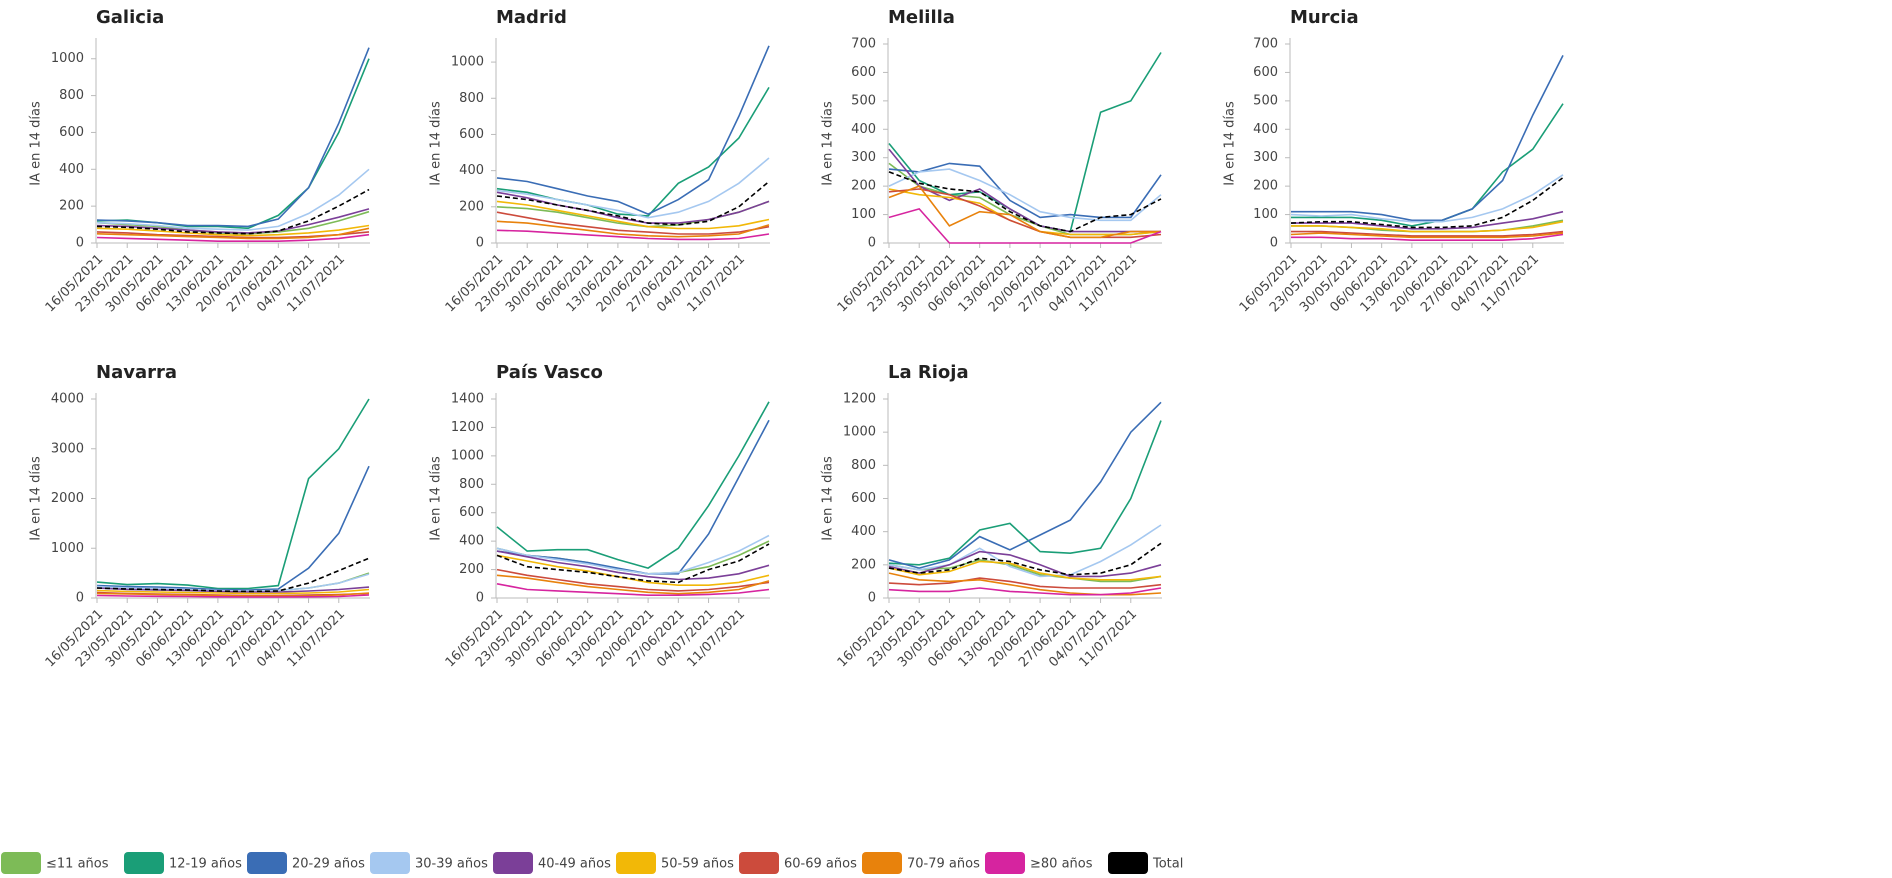 This screenshot has width=1892, height=878. I want to click on y-tick-label: 4000, so click(67, 399).